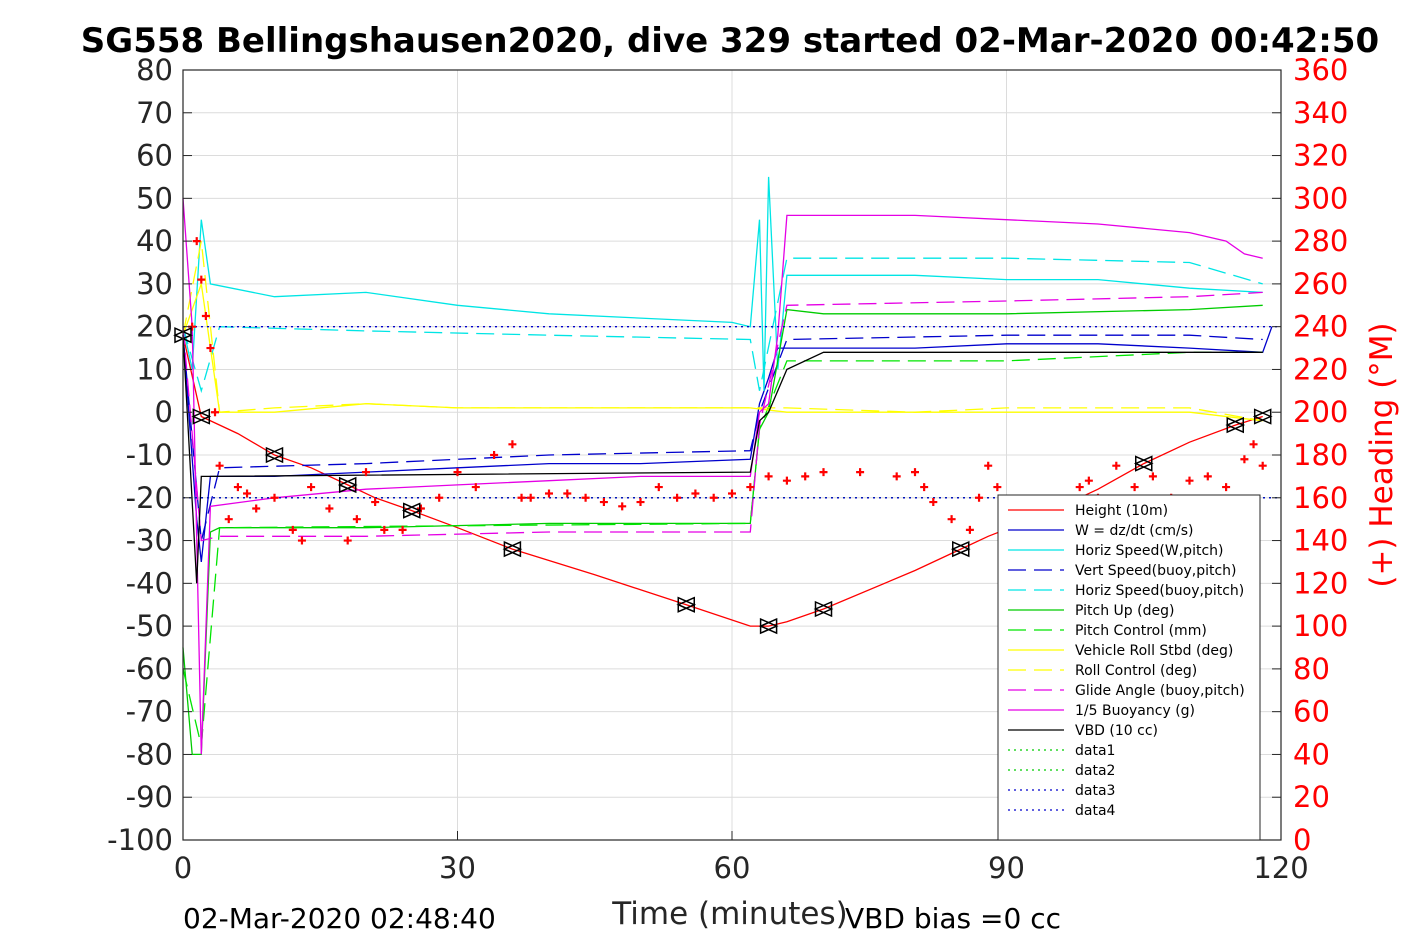  Describe the element at coordinates (1095, 811) in the screenshot. I see `legend-label-15: data4` at that location.